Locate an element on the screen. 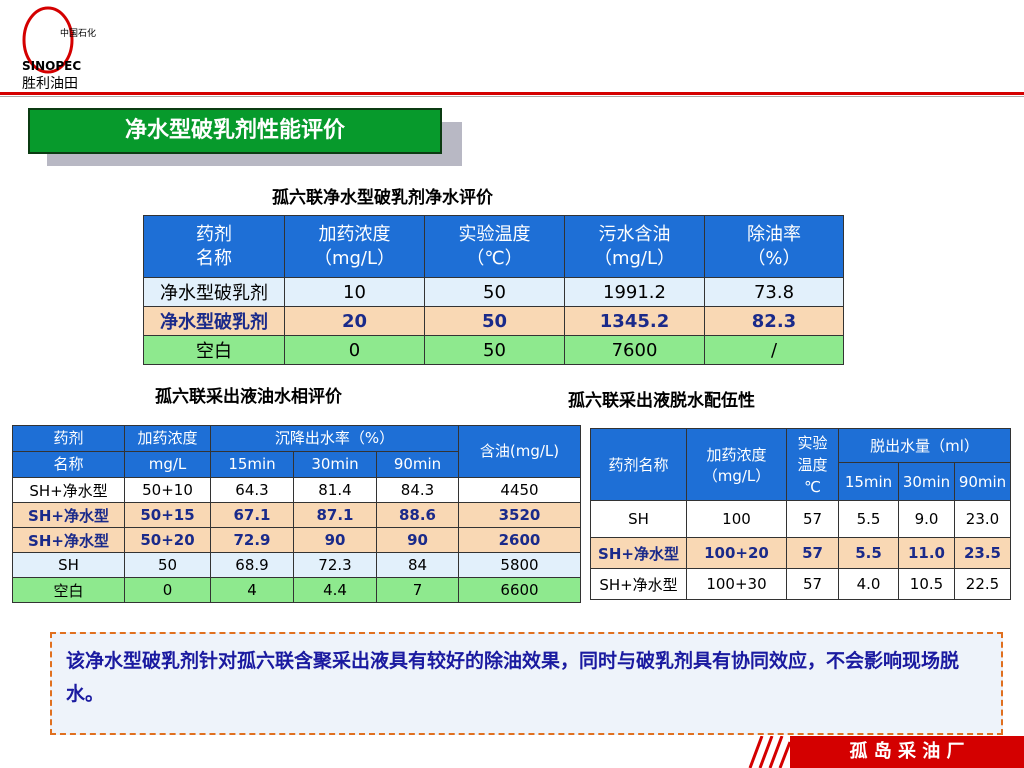  conclusion-box is located at coordinates (526, 683).